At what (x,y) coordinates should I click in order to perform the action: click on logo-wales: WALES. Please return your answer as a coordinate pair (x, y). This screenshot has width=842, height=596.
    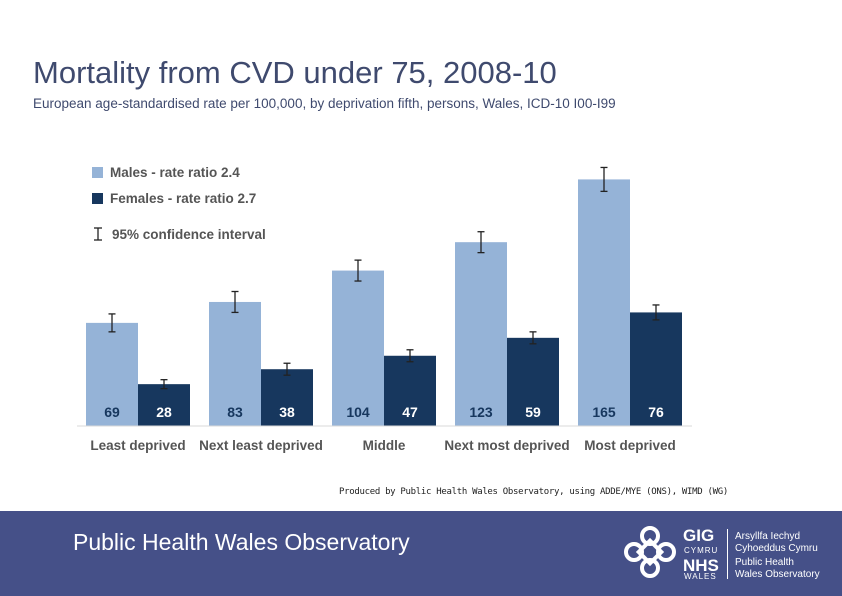
    Looking at the image, I should click on (700, 576).